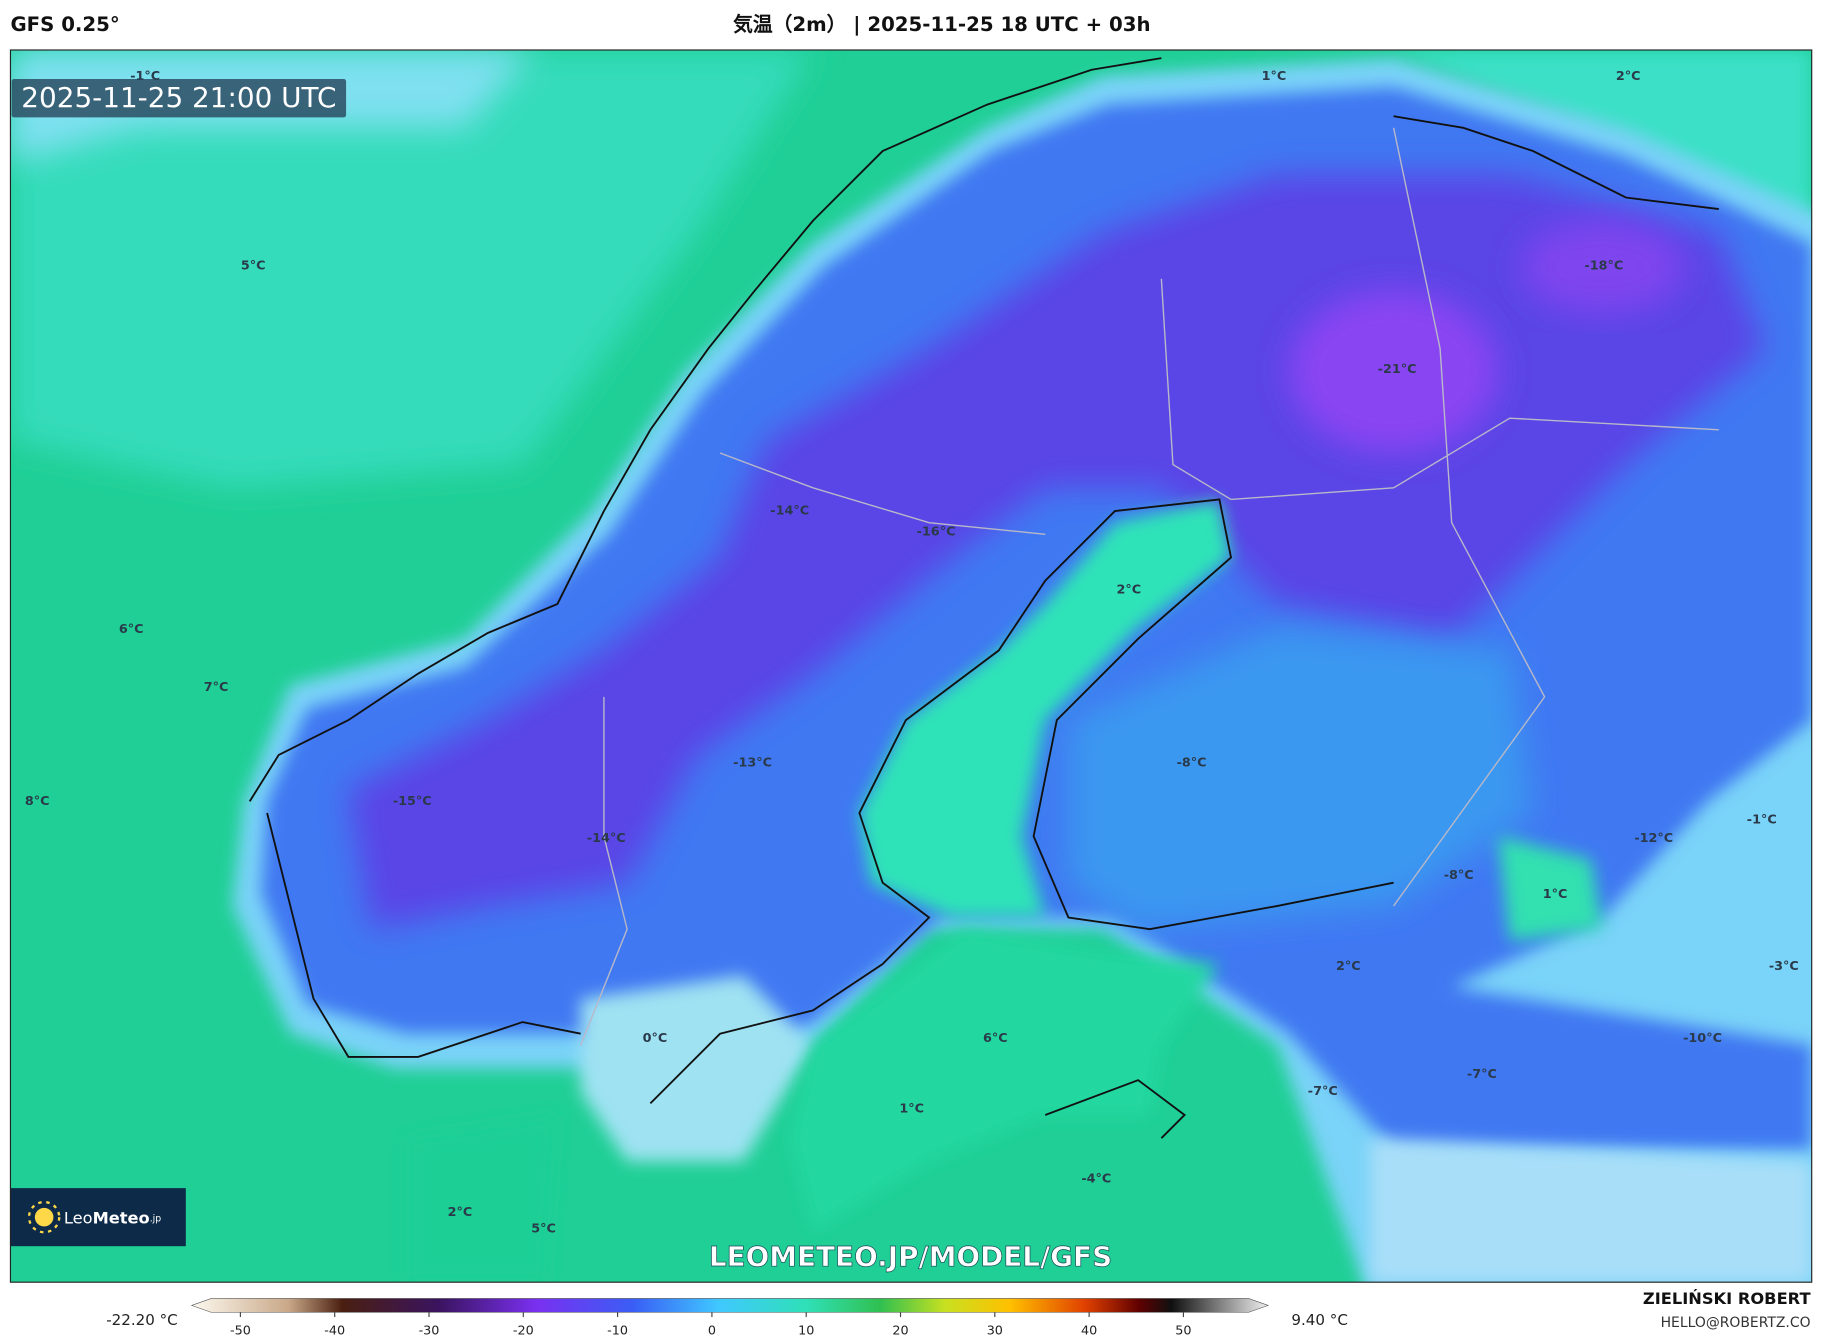 Image resolution: width=1821 pixels, height=1338 pixels. I want to click on lake-region, so click(1550, 888).